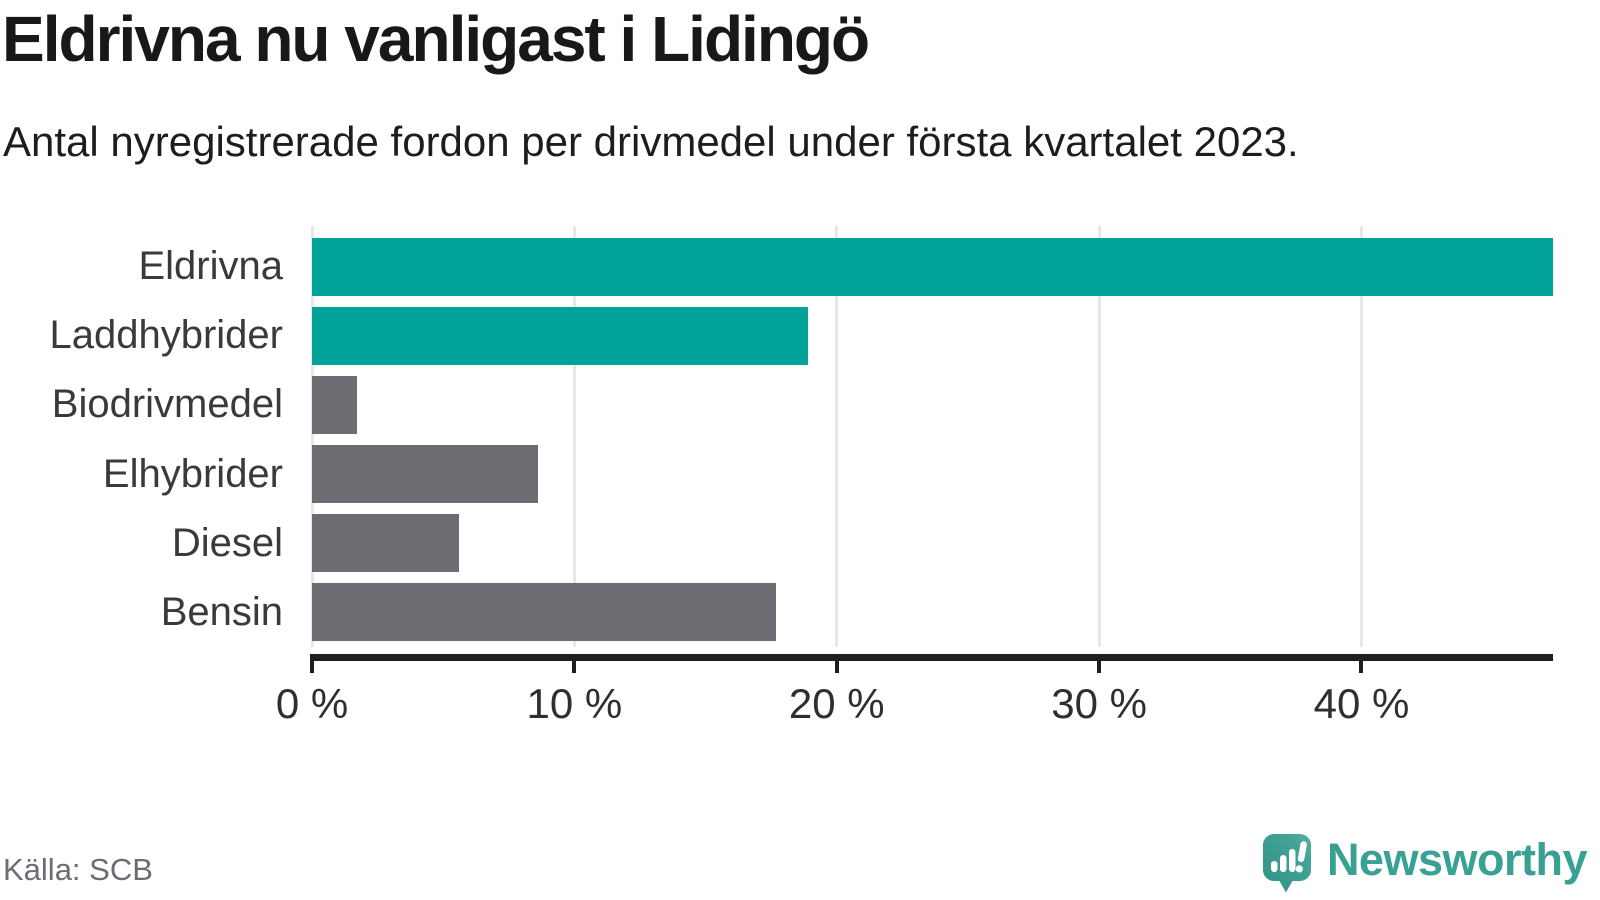  I want to click on category-label-bensin: Bensin, so click(221, 611).